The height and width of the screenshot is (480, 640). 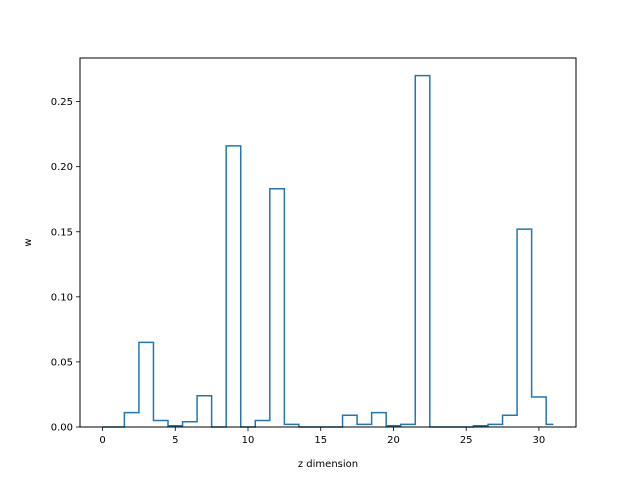 I want to click on x-tick-label: 20, so click(x=393, y=440).